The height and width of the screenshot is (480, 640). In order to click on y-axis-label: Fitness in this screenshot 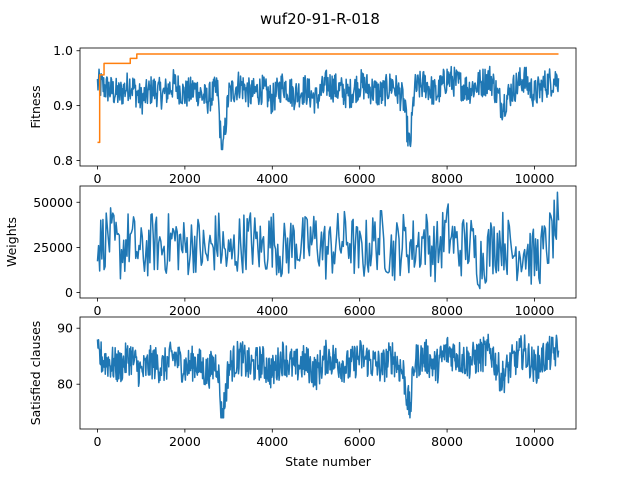, I will do `click(35, 106)`.